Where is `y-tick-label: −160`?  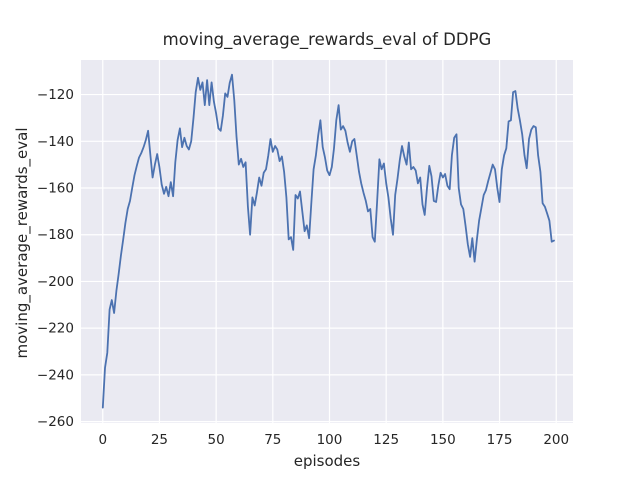
y-tick-label: −160 is located at coordinates (55, 189).